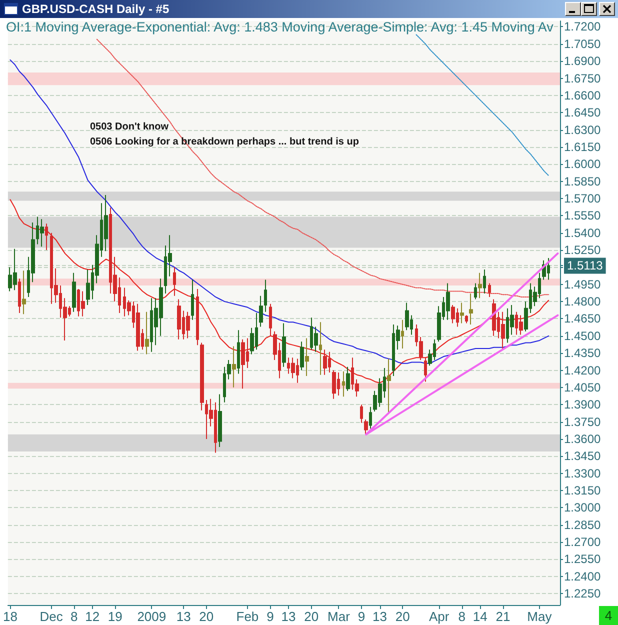 The height and width of the screenshot is (625, 618). I want to click on y-tick-label: 1.3000, so click(583, 507).